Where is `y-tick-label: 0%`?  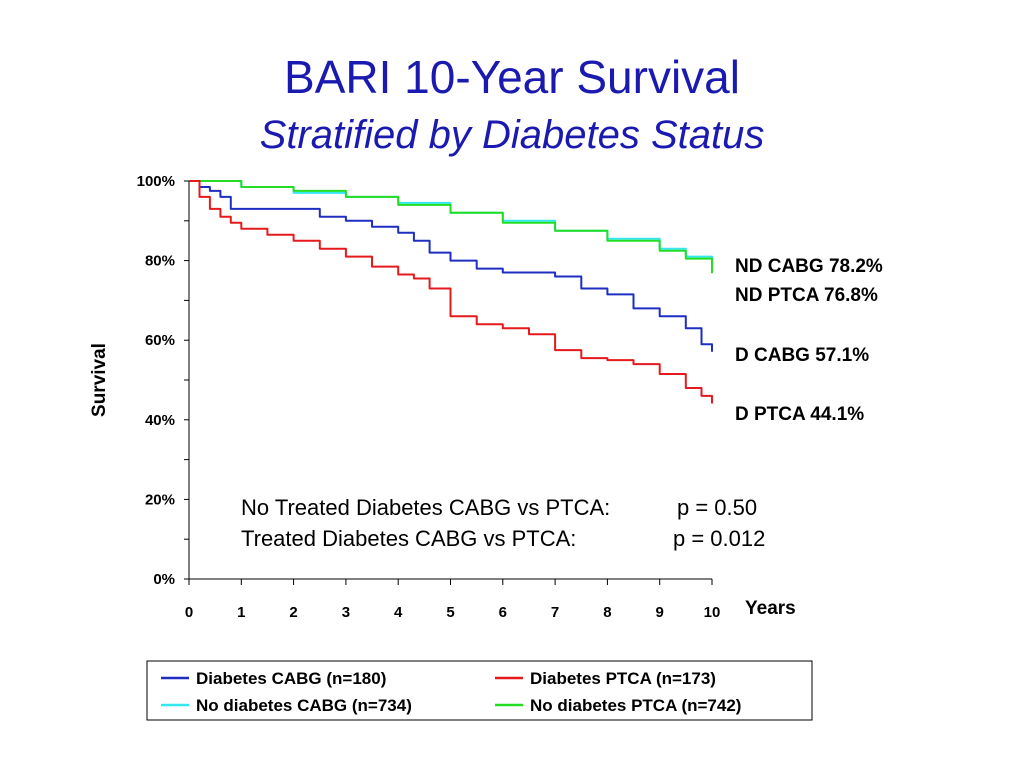 y-tick-label: 0% is located at coordinates (164, 579).